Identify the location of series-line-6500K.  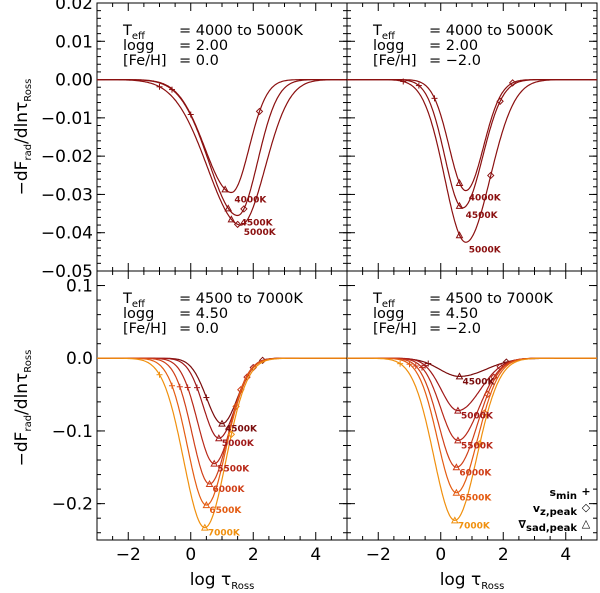
(222, 431).